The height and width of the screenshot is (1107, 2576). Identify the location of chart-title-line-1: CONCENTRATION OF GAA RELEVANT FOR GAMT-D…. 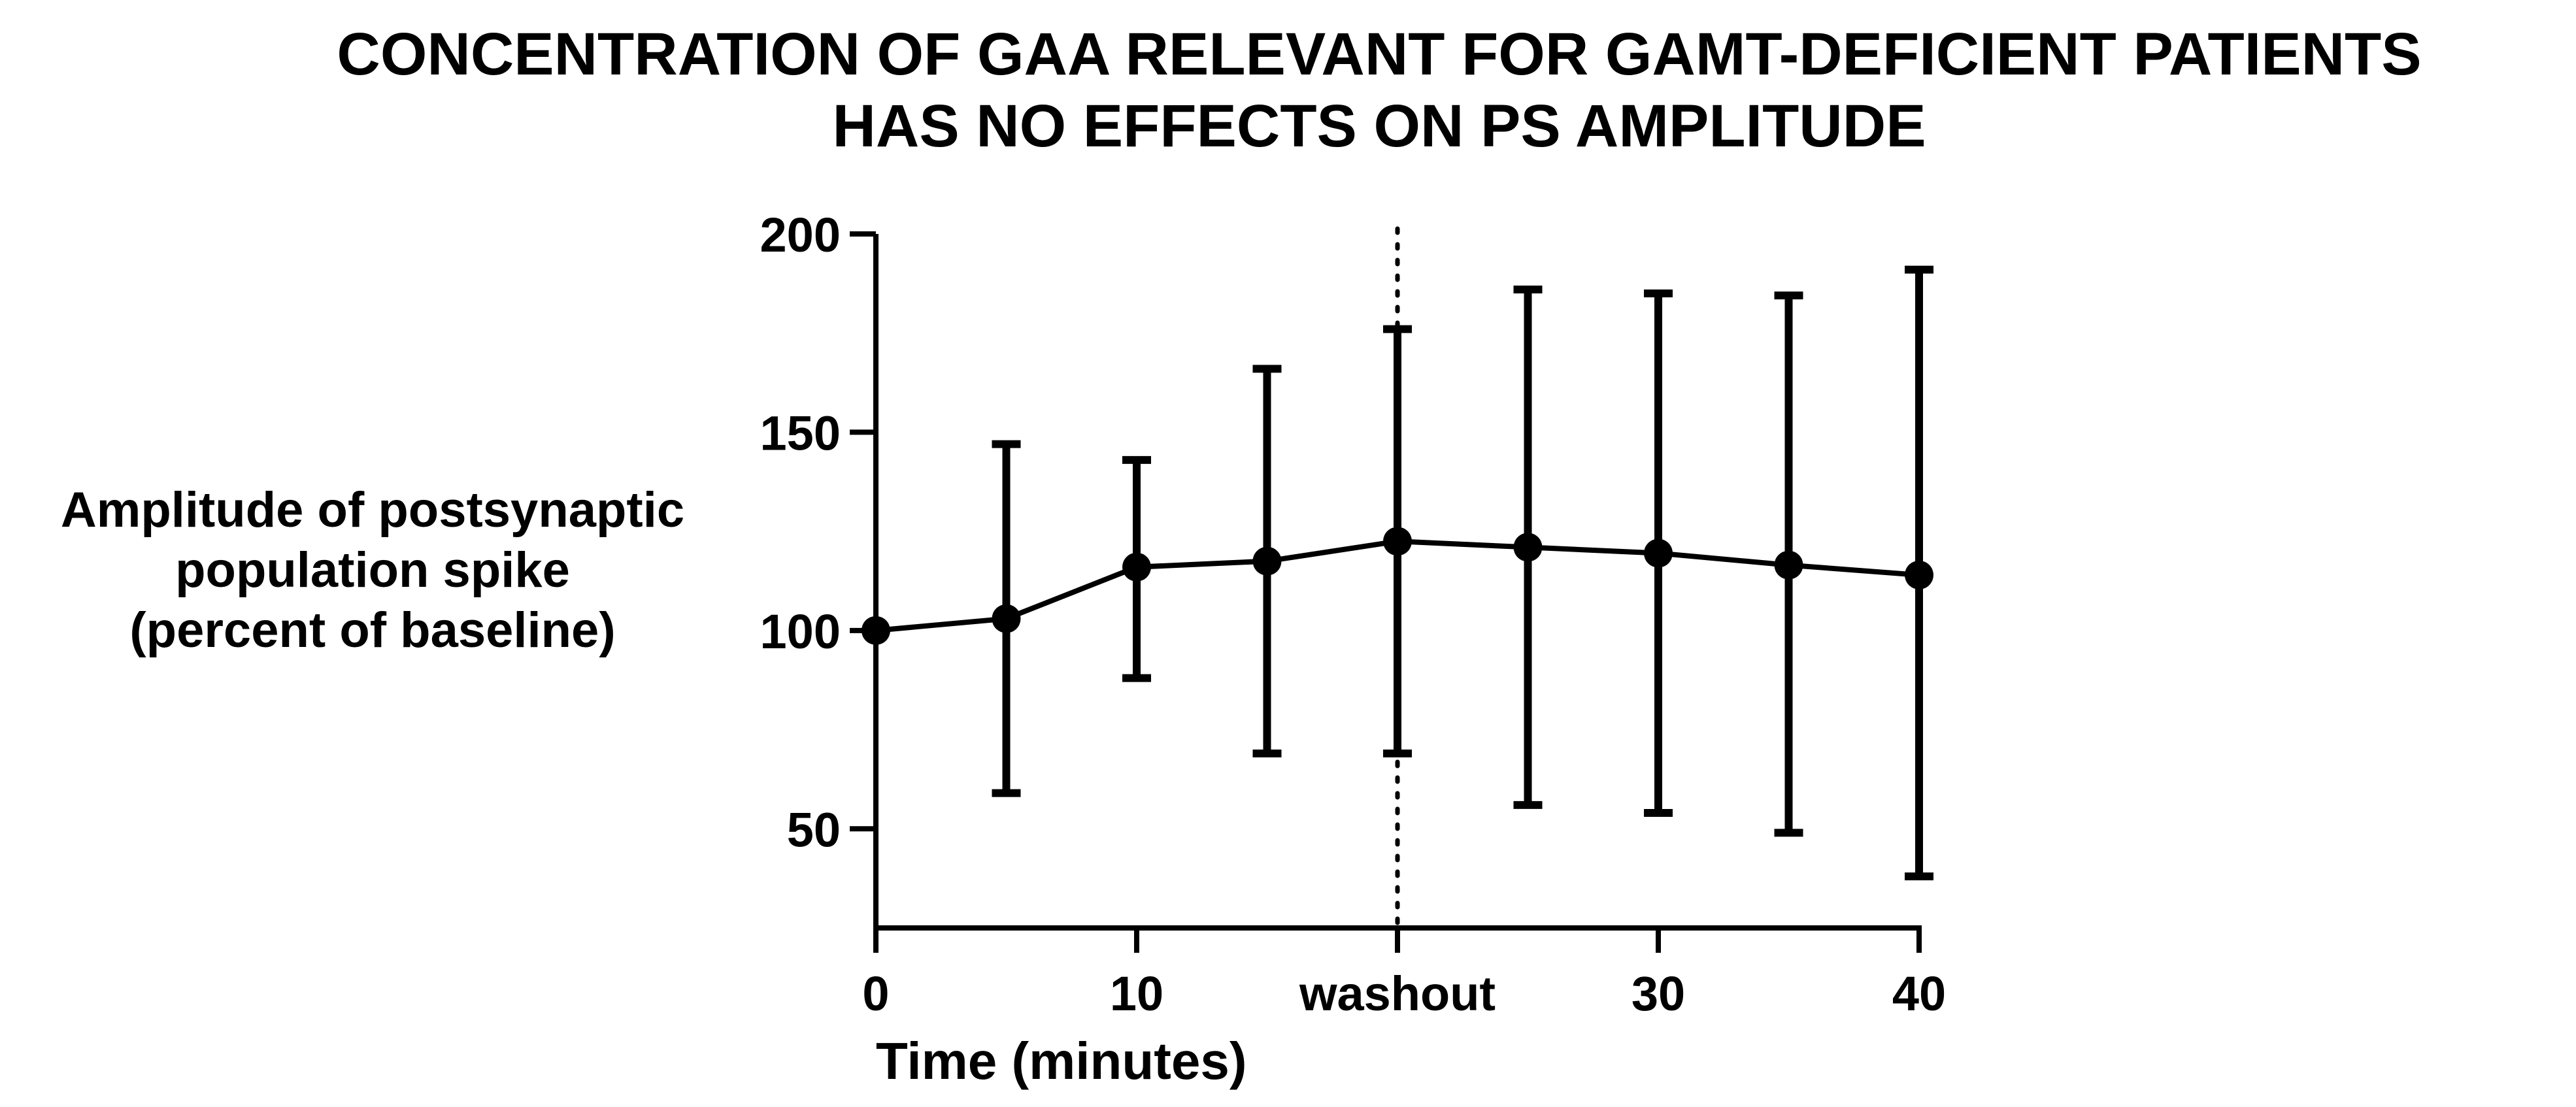
(1379, 54).